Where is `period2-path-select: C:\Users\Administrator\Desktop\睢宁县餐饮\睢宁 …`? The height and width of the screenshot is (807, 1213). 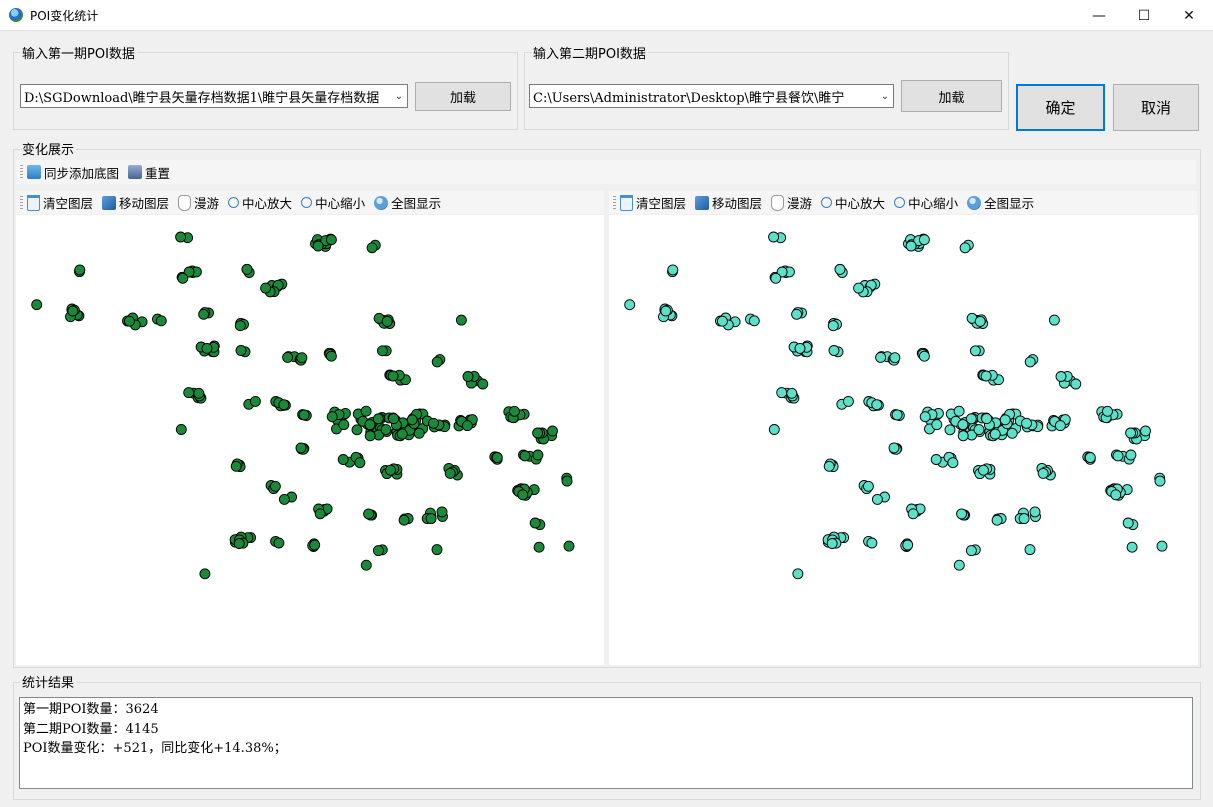 period2-path-select: C:\Users\Administrator\Desktop\睢宁县餐饮\睢宁 … is located at coordinates (711, 96).